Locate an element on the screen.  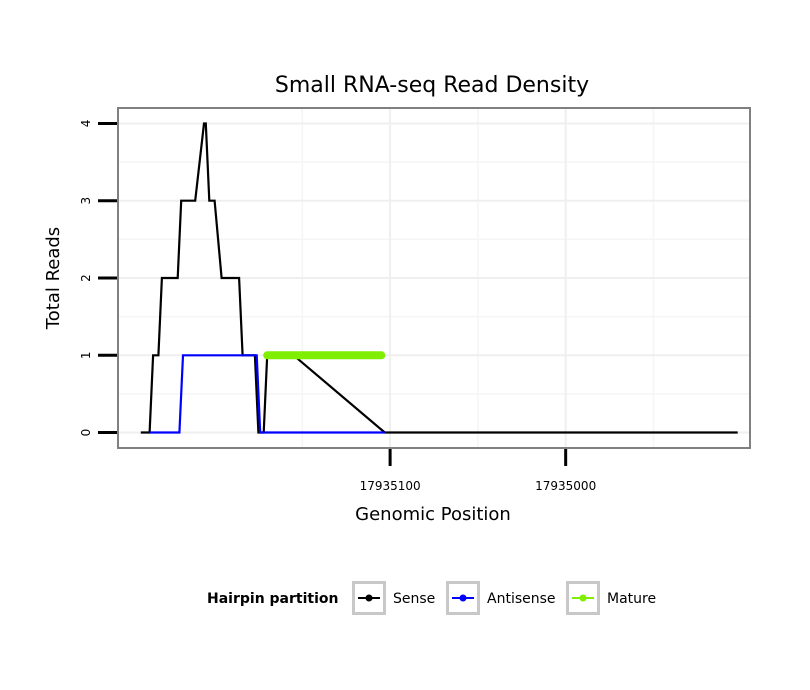
x-tick-label: 17935100 is located at coordinates (390, 486).